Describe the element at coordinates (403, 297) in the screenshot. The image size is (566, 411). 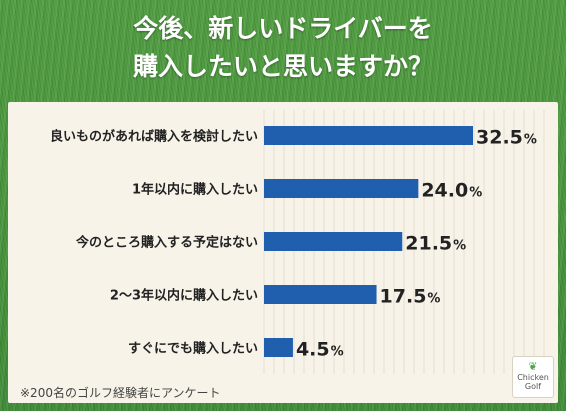
I see `value-label: 17.5` at that location.